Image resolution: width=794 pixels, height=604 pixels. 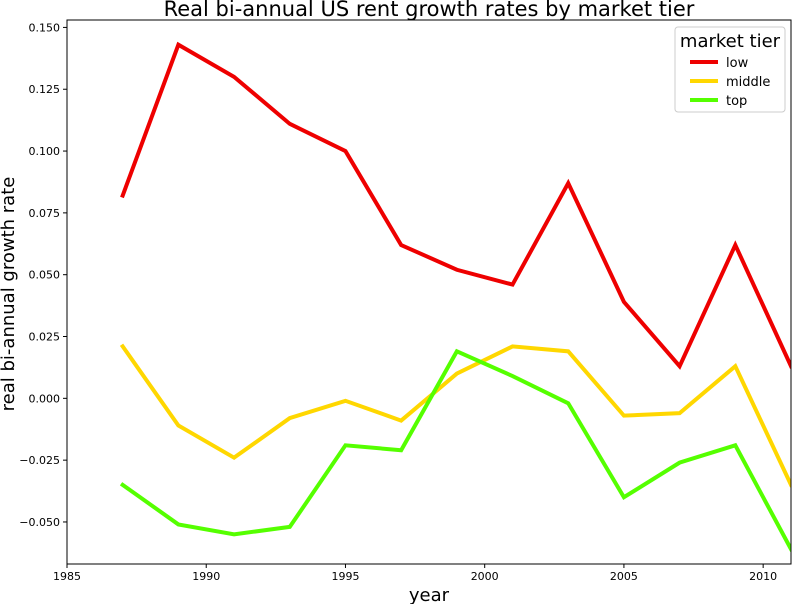 What do you see at coordinates (45, 27) in the screenshot?
I see `y-tick-label-8: 0.150` at bounding box center [45, 27].